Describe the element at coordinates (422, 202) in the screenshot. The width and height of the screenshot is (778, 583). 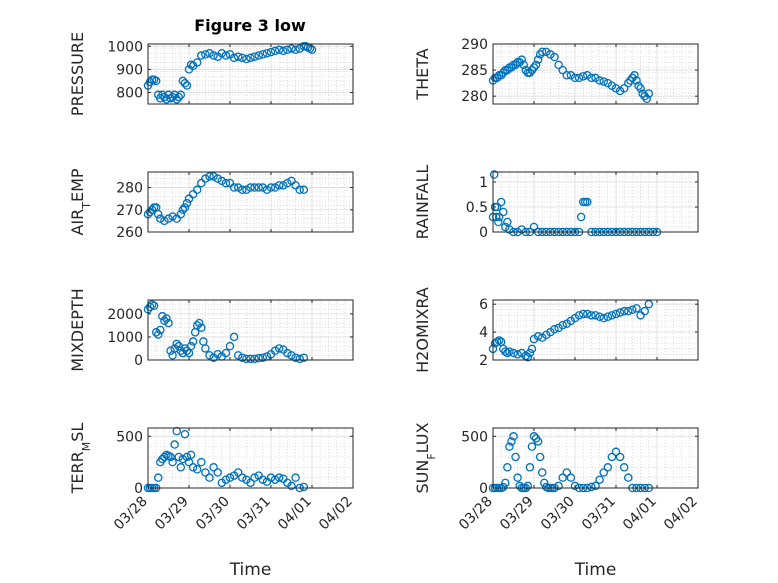
I see `y-axis-label: RAINFALL` at that location.